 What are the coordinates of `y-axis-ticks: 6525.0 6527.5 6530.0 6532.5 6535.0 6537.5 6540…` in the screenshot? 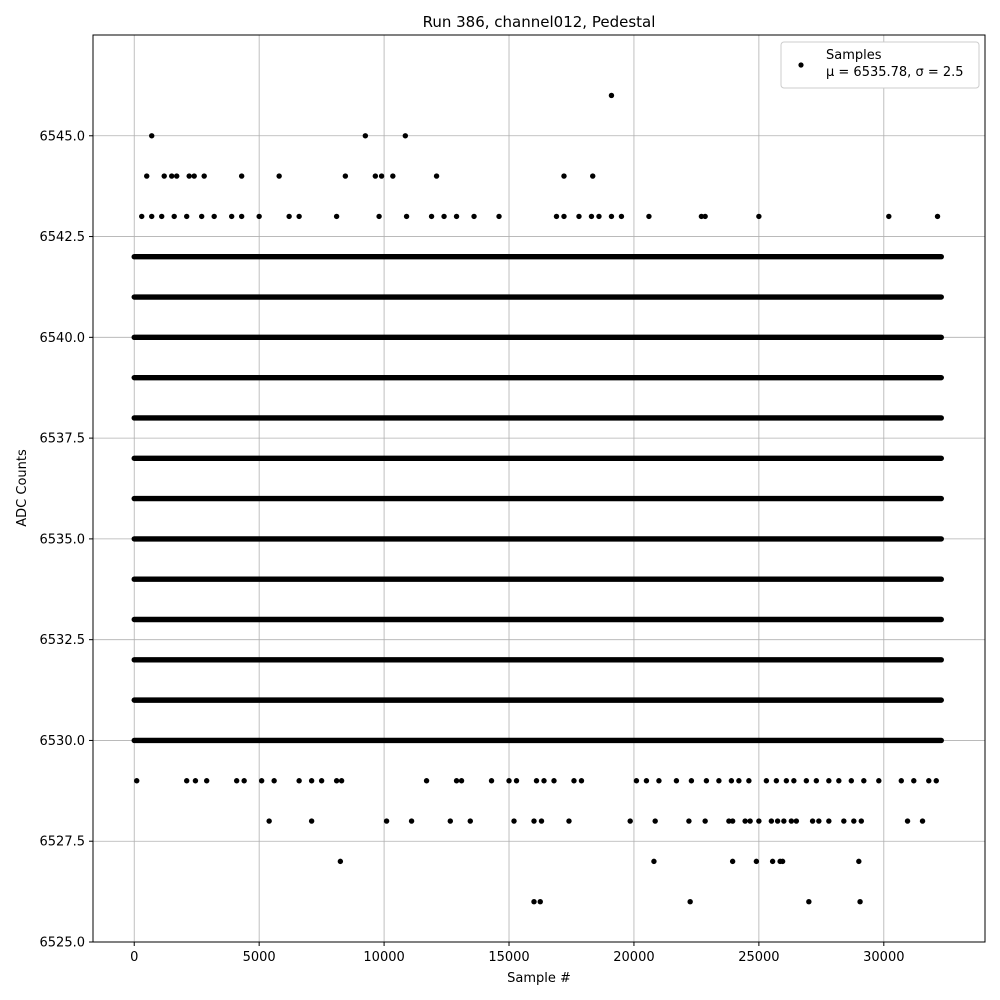 It's located at (66, 540).